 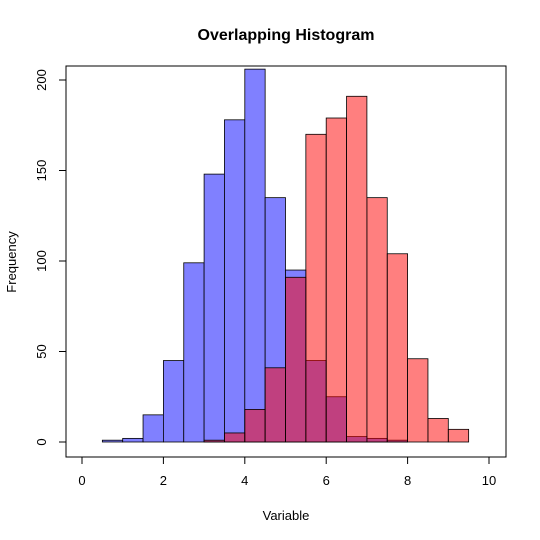 I want to click on x-axis: 0 2 4 6 8 10, so click(x=287, y=472).